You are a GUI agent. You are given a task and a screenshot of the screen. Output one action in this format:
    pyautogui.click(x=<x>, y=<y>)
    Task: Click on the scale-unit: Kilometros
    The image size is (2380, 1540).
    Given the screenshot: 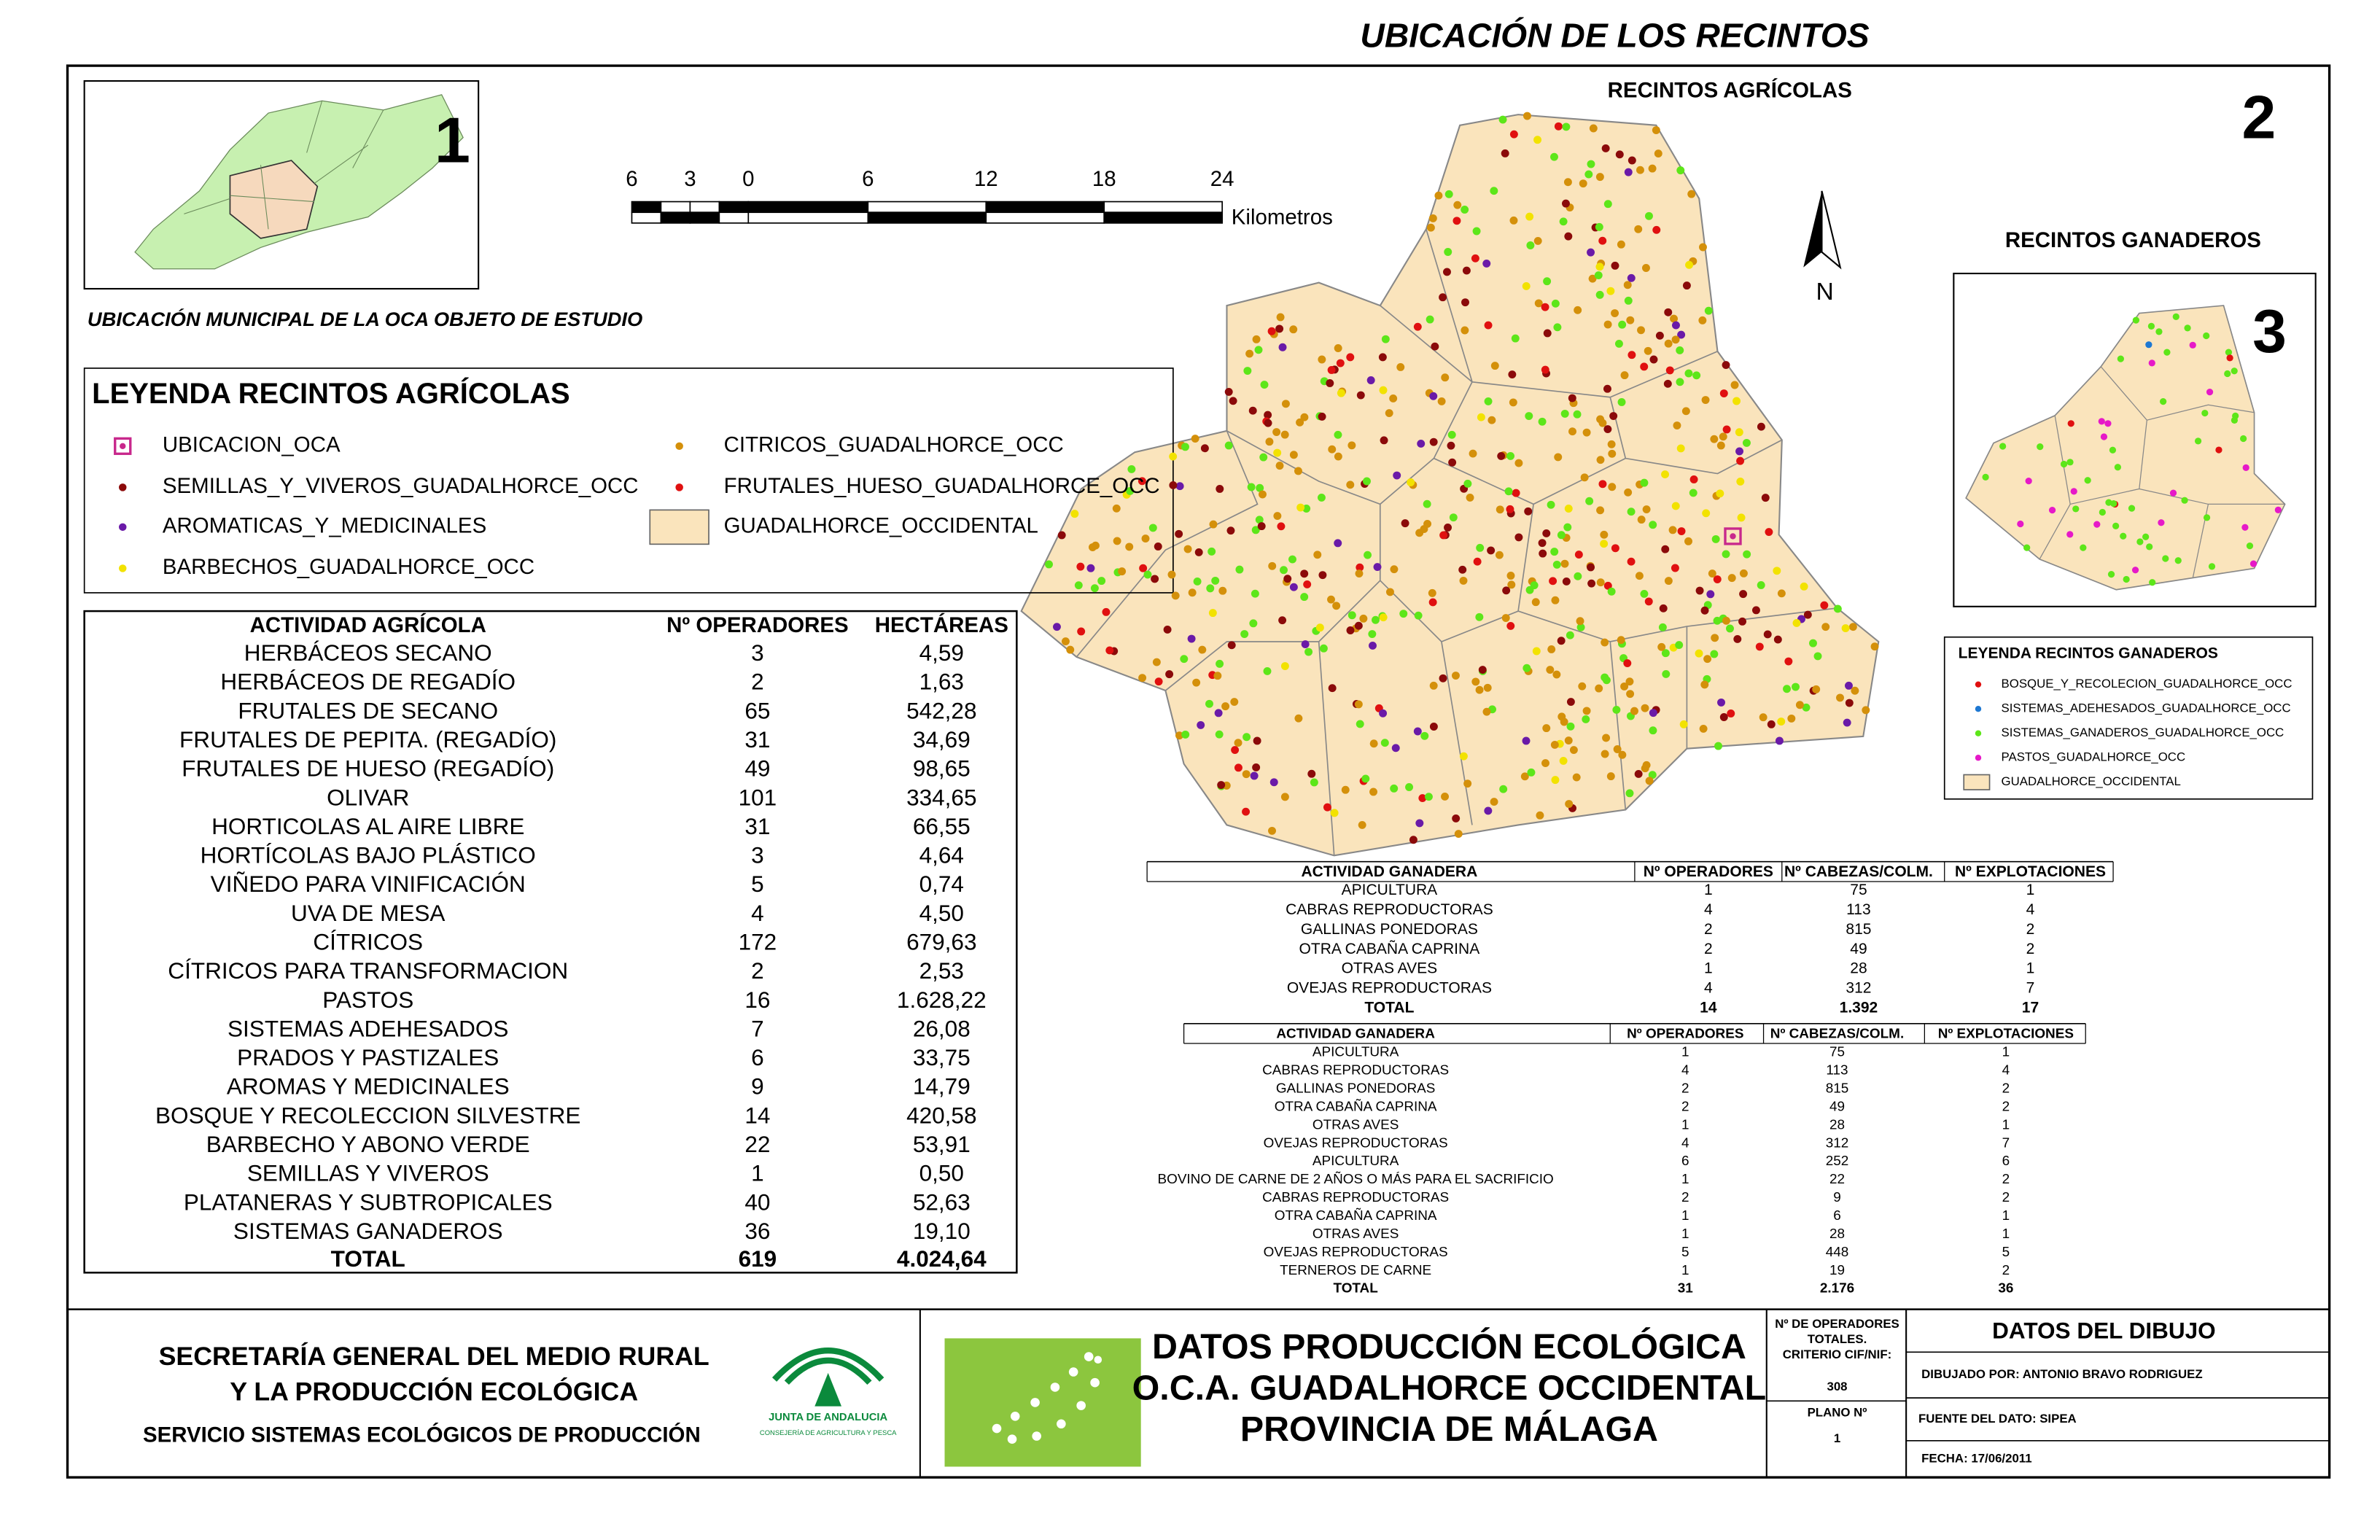 What is the action you would take?
    pyautogui.click(x=1282, y=217)
    